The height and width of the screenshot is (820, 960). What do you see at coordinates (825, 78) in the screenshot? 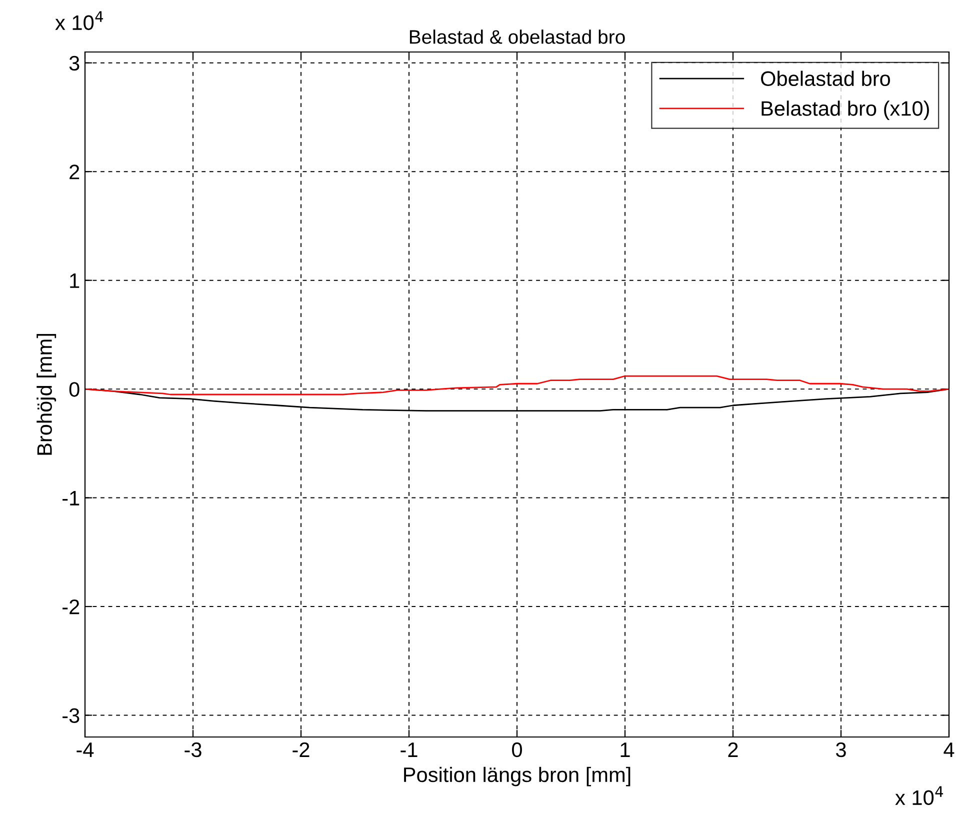
I see `legend-label: Obelastad bro` at bounding box center [825, 78].